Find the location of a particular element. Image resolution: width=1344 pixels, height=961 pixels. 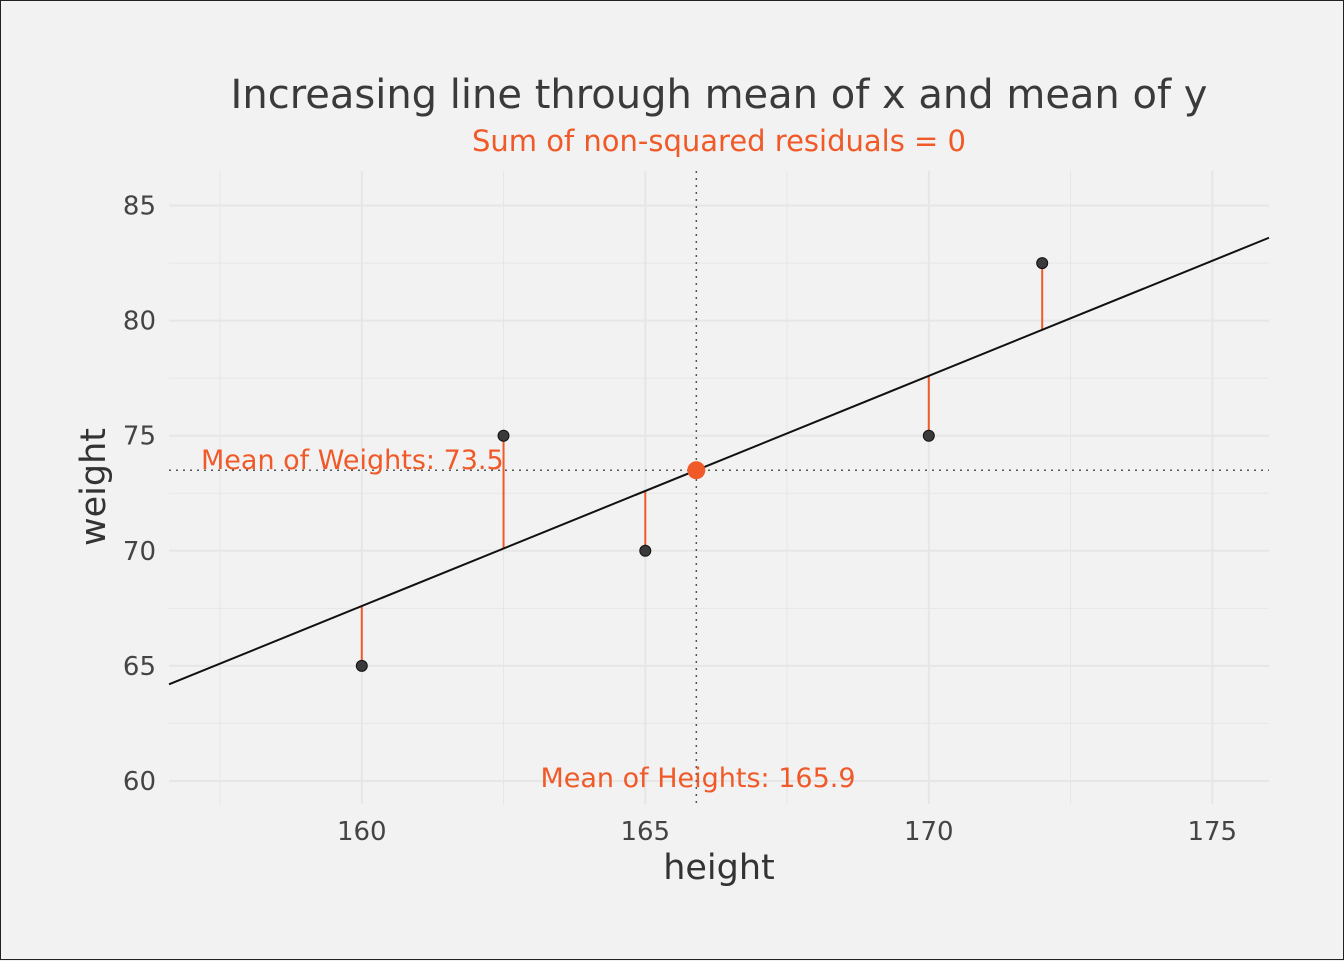

y-tick-label: 85 is located at coordinates (139, 207).